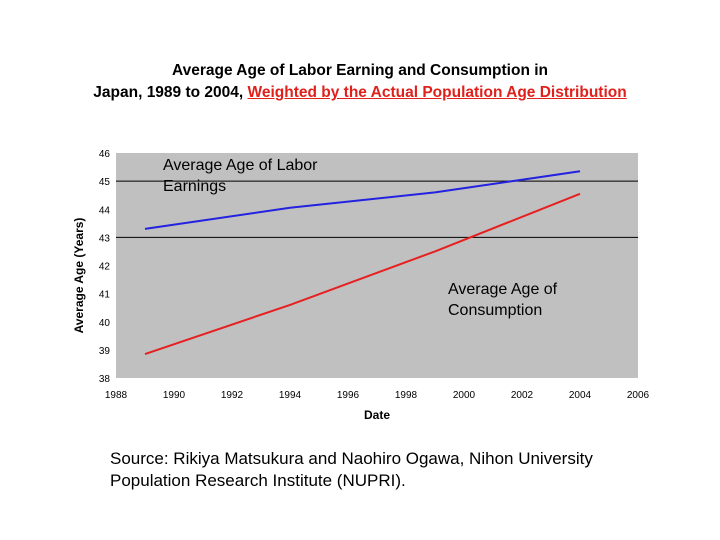  Describe the element at coordinates (79, 276) in the screenshot. I see `y-axis-label: Average Age (Years)` at that location.